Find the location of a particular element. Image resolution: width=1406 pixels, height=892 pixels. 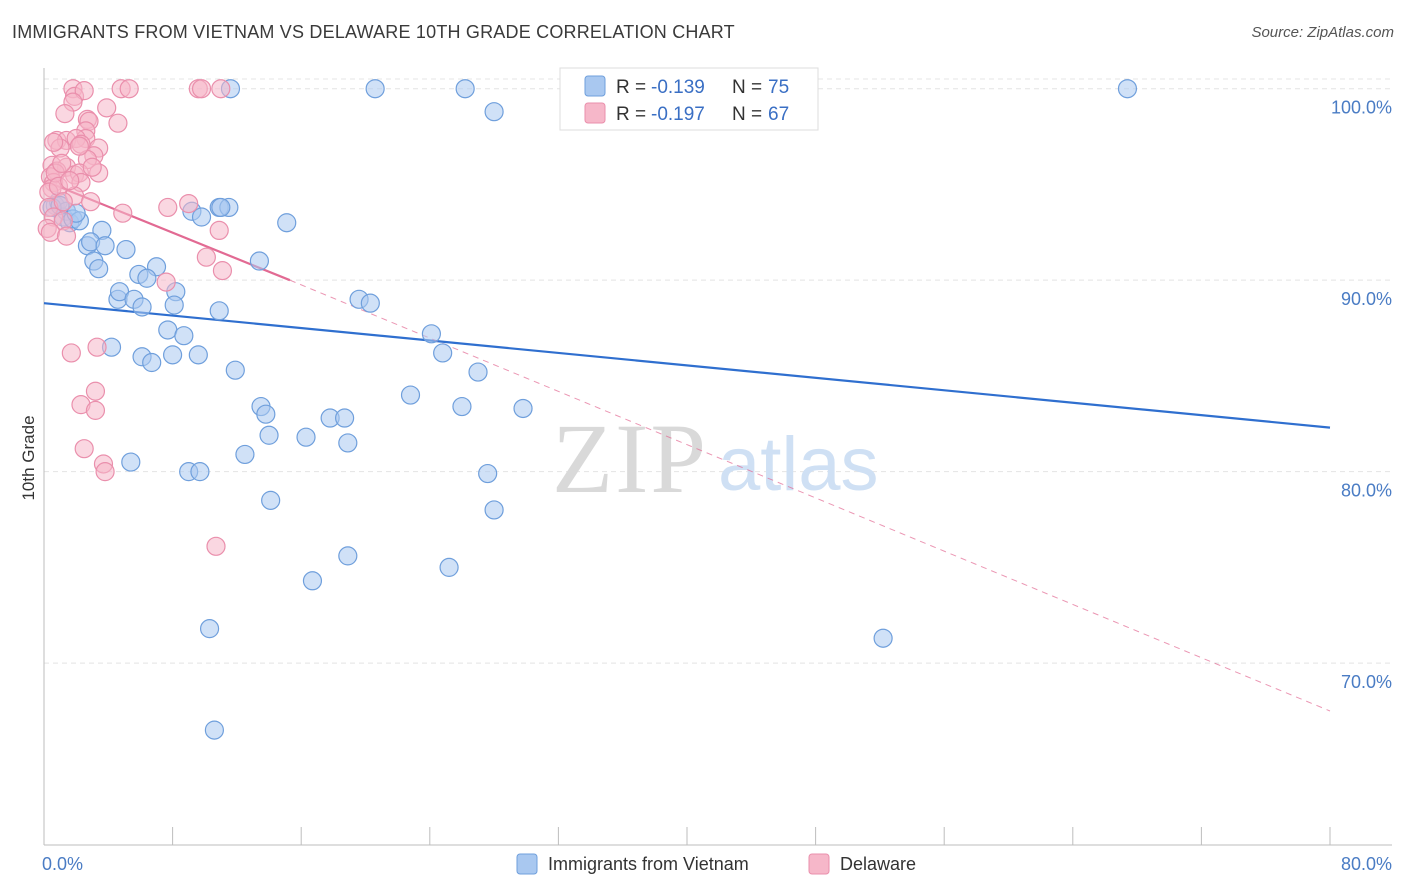

watermark: ZIP atlas is located at coordinates (715, 458).